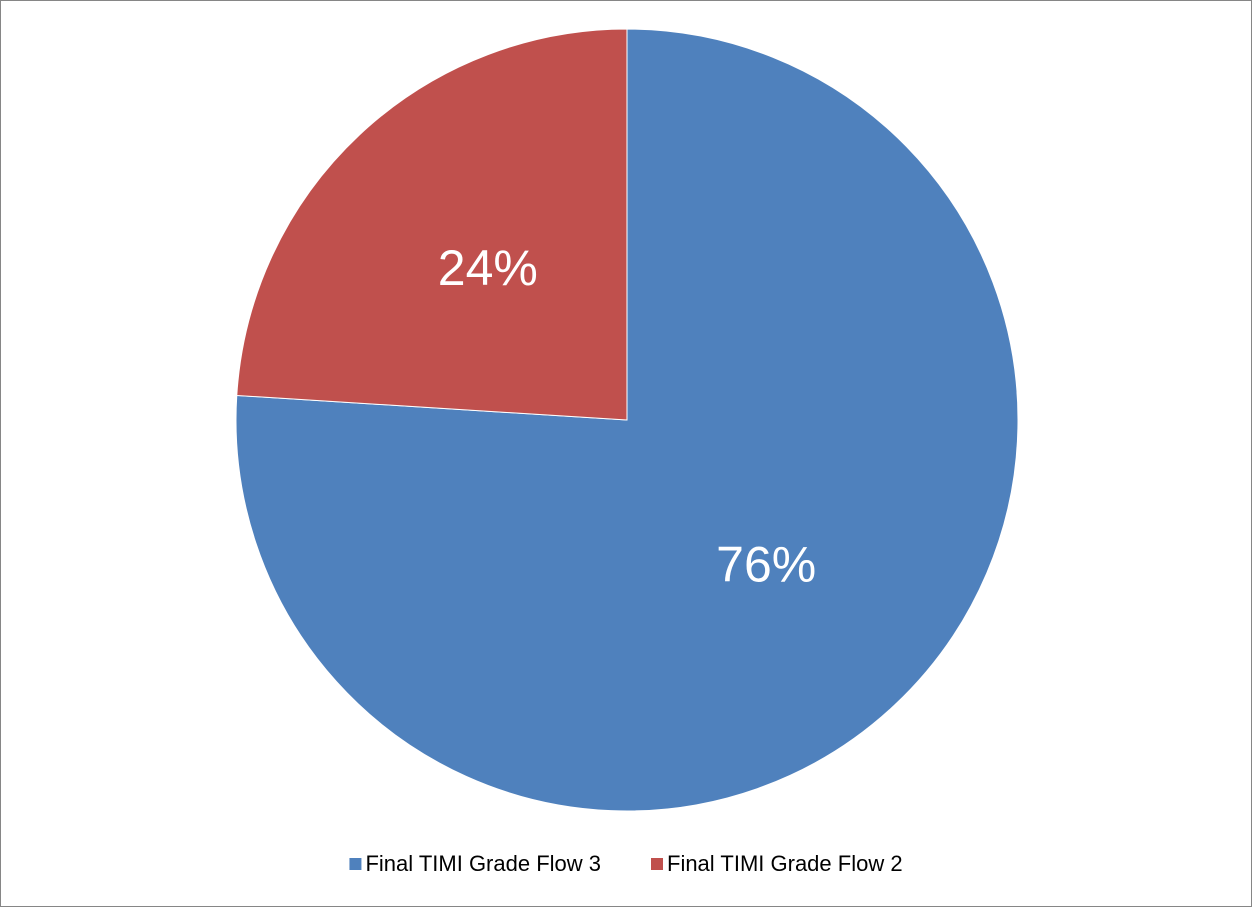 Image resolution: width=1252 pixels, height=907 pixels. I want to click on pie-slice, so click(432, 224).